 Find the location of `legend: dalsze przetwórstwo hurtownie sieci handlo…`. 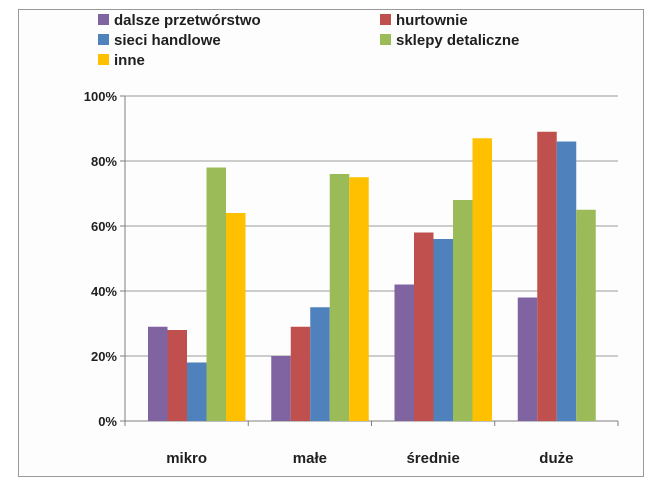

legend: dalsze przetwórstwo hurtownie sieci handlo… is located at coordinates (308, 40).